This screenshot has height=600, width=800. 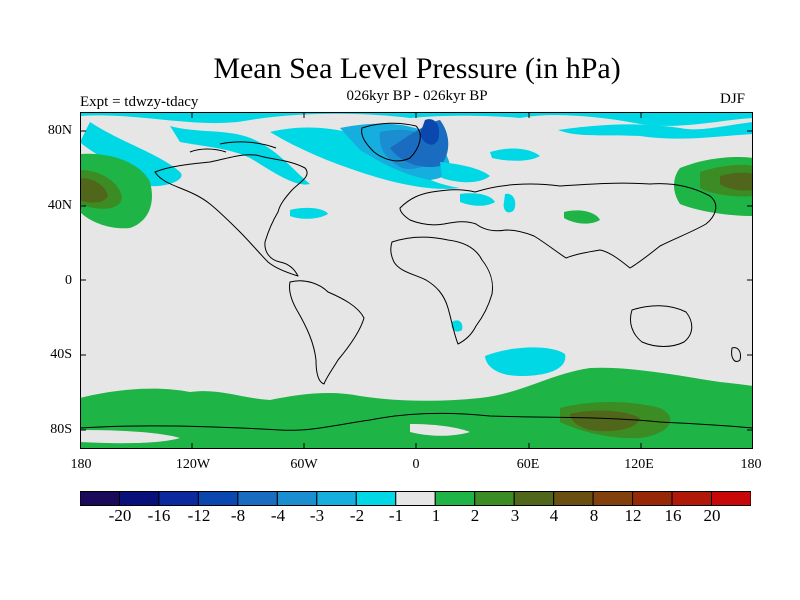 I want to click on antarctic-gap-west, so click(x=130, y=437).